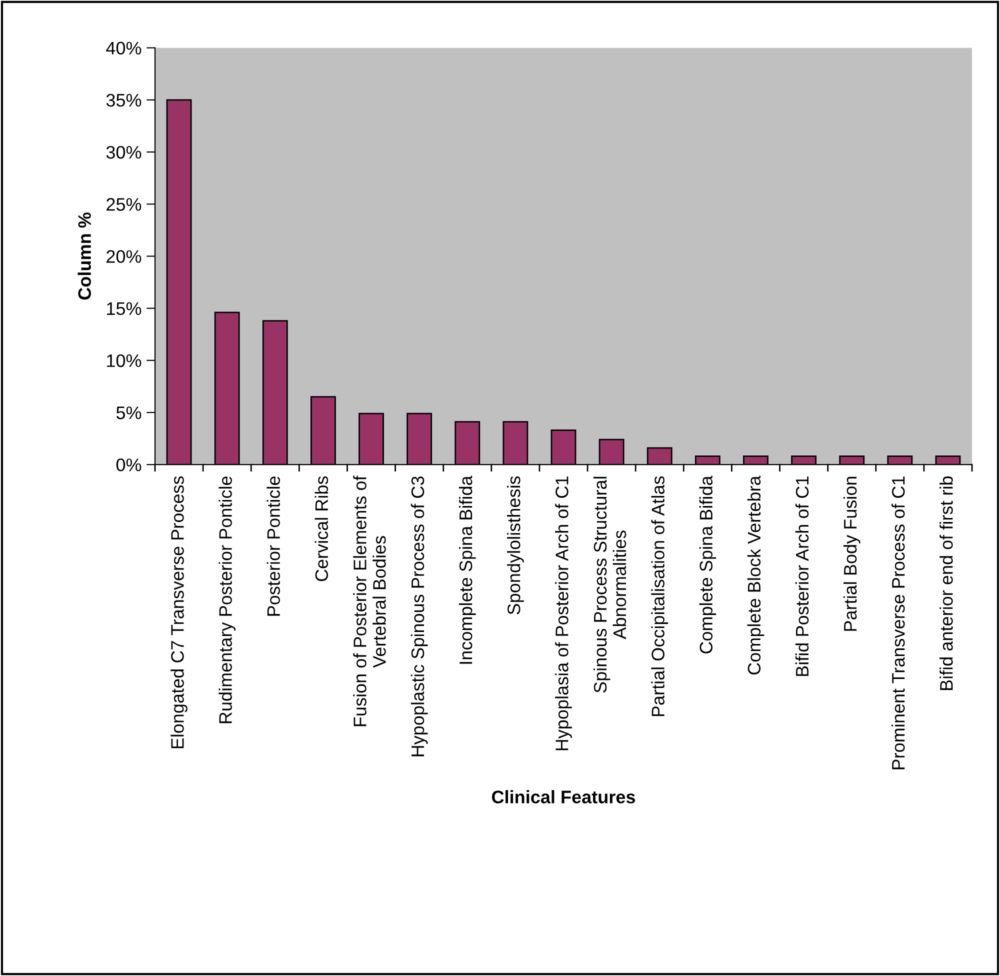  What do you see at coordinates (515, 545) in the screenshot?
I see `x-tick-label: Spondylolisthesis` at bounding box center [515, 545].